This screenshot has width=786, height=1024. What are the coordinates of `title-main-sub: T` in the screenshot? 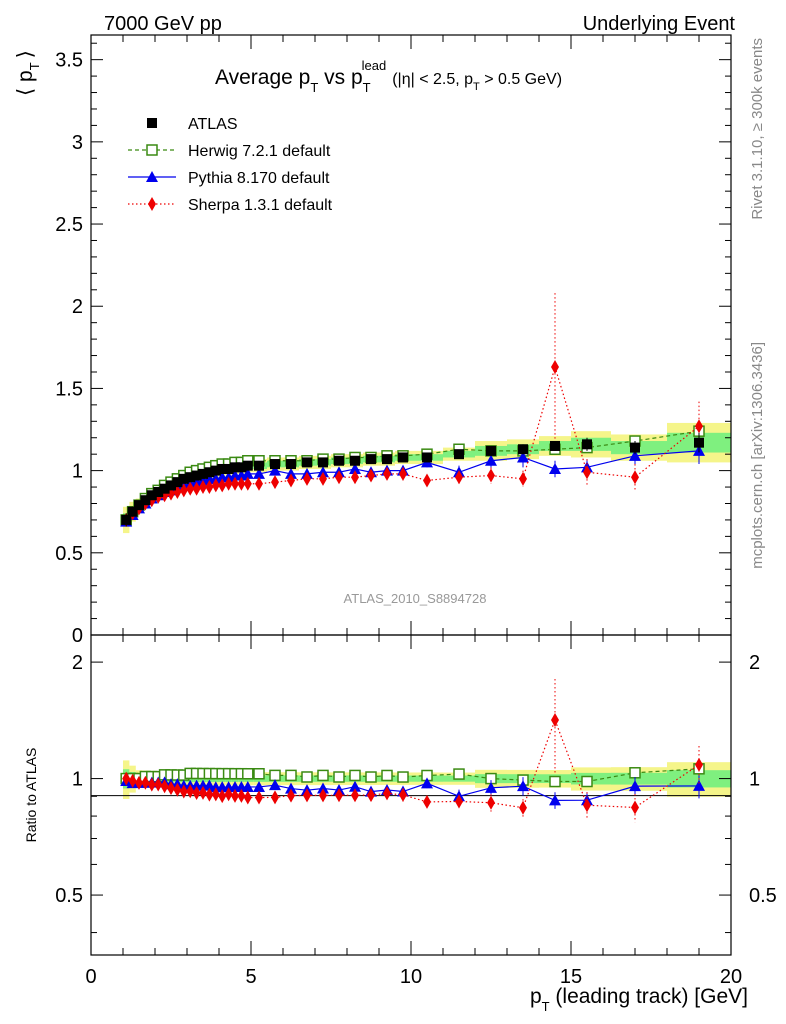 It's located at (314, 87).